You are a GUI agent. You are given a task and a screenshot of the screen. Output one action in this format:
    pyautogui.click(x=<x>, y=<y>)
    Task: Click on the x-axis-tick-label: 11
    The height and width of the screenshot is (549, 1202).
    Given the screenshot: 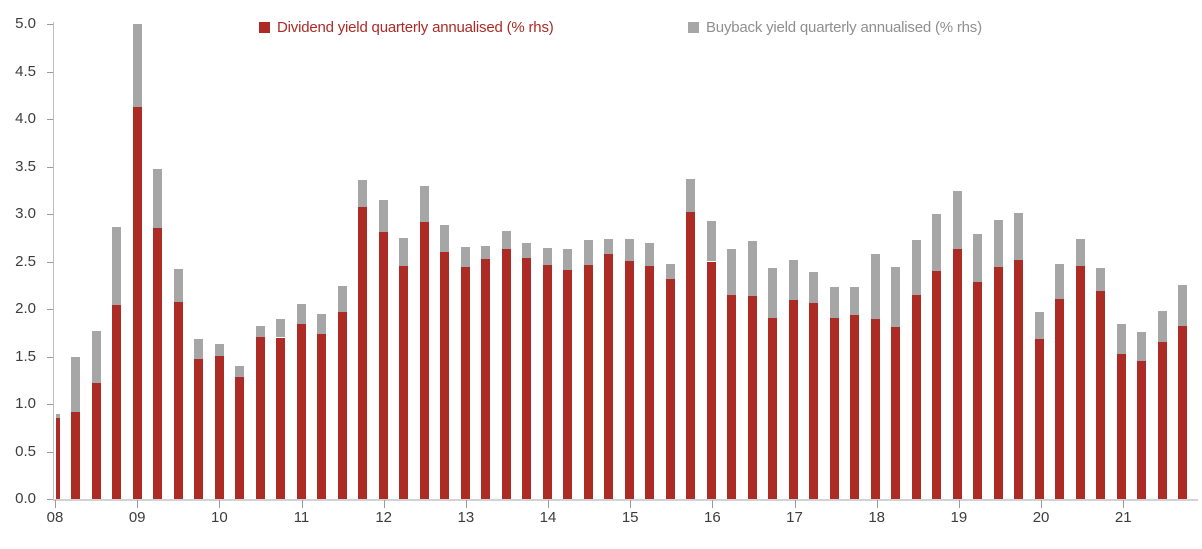 What is the action you would take?
    pyautogui.click(x=301, y=517)
    